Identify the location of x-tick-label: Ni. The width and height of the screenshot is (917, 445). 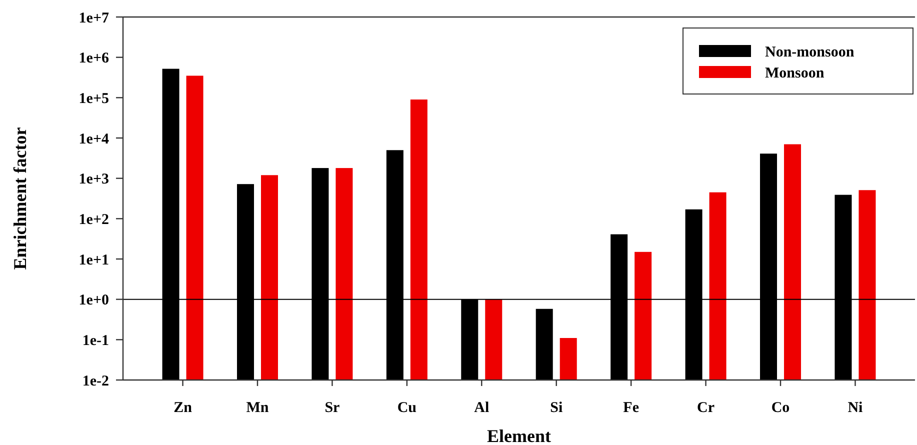
(855, 408).